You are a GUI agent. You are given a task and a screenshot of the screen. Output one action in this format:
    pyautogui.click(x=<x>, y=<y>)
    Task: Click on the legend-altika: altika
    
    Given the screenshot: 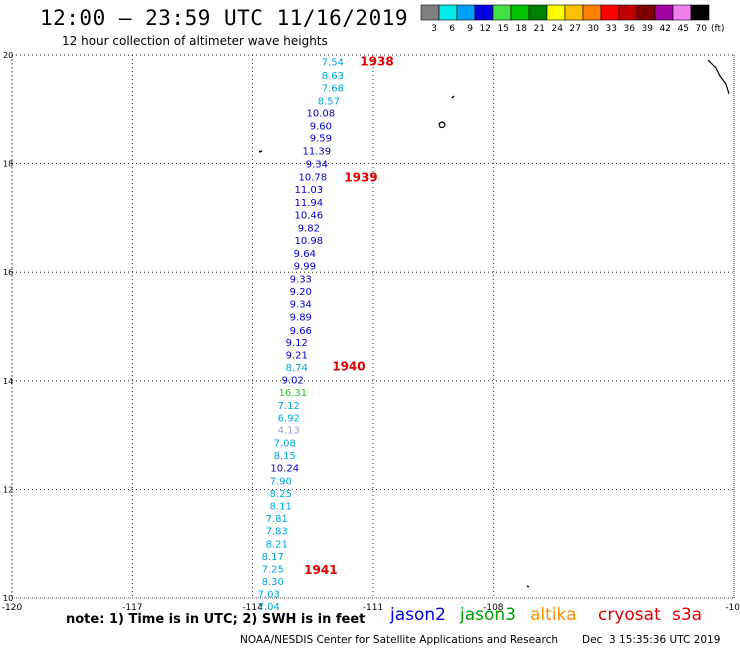 What is the action you would take?
    pyautogui.click(x=553, y=615)
    